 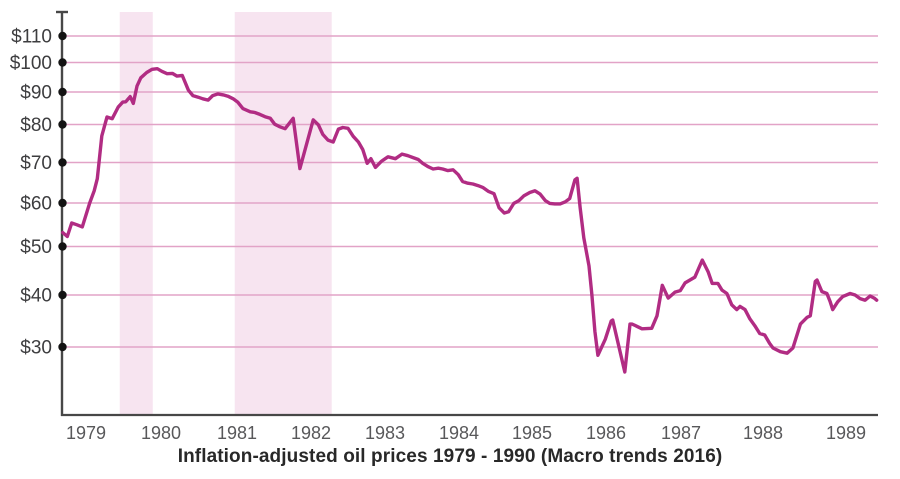 What do you see at coordinates (606, 433) in the screenshot?
I see `x-axis-label: 1986` at bounding box center [606, 433].